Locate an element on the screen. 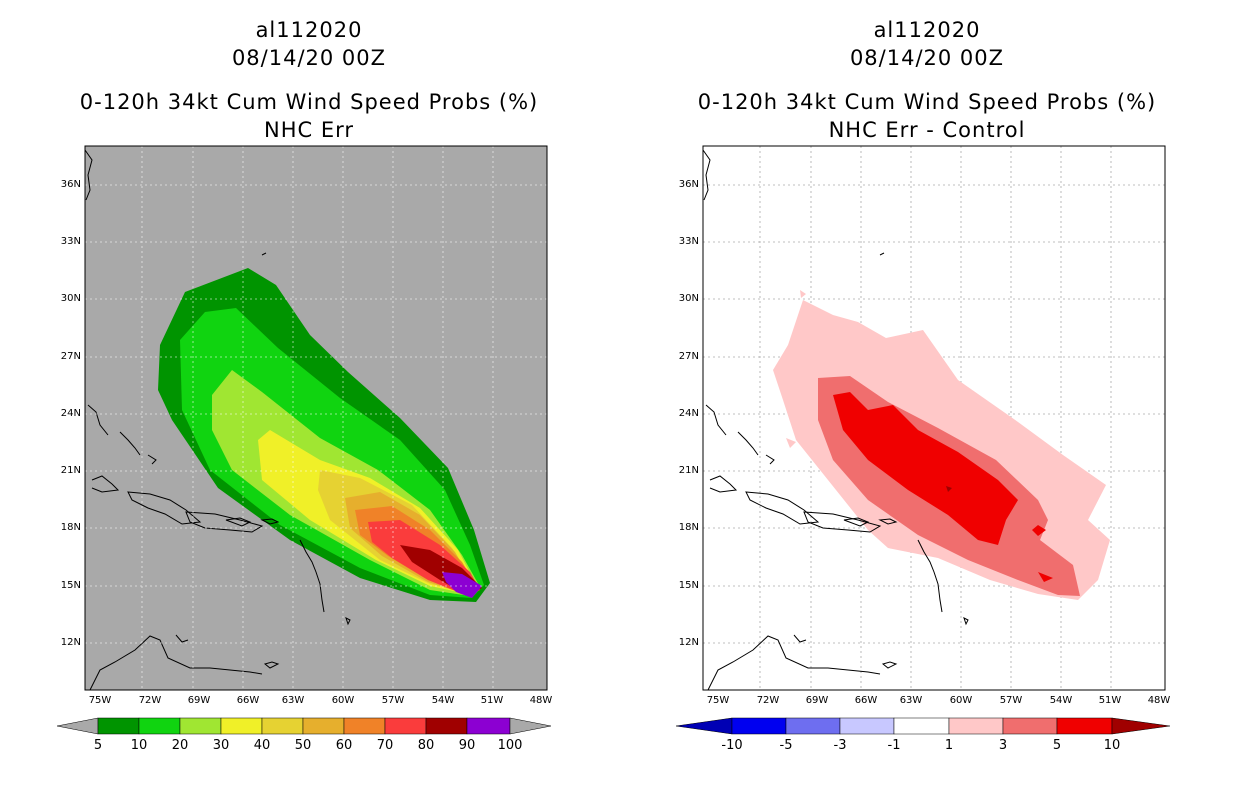 The image size is (1236, 800). contour-90pct is located at coordinates (462, 585).